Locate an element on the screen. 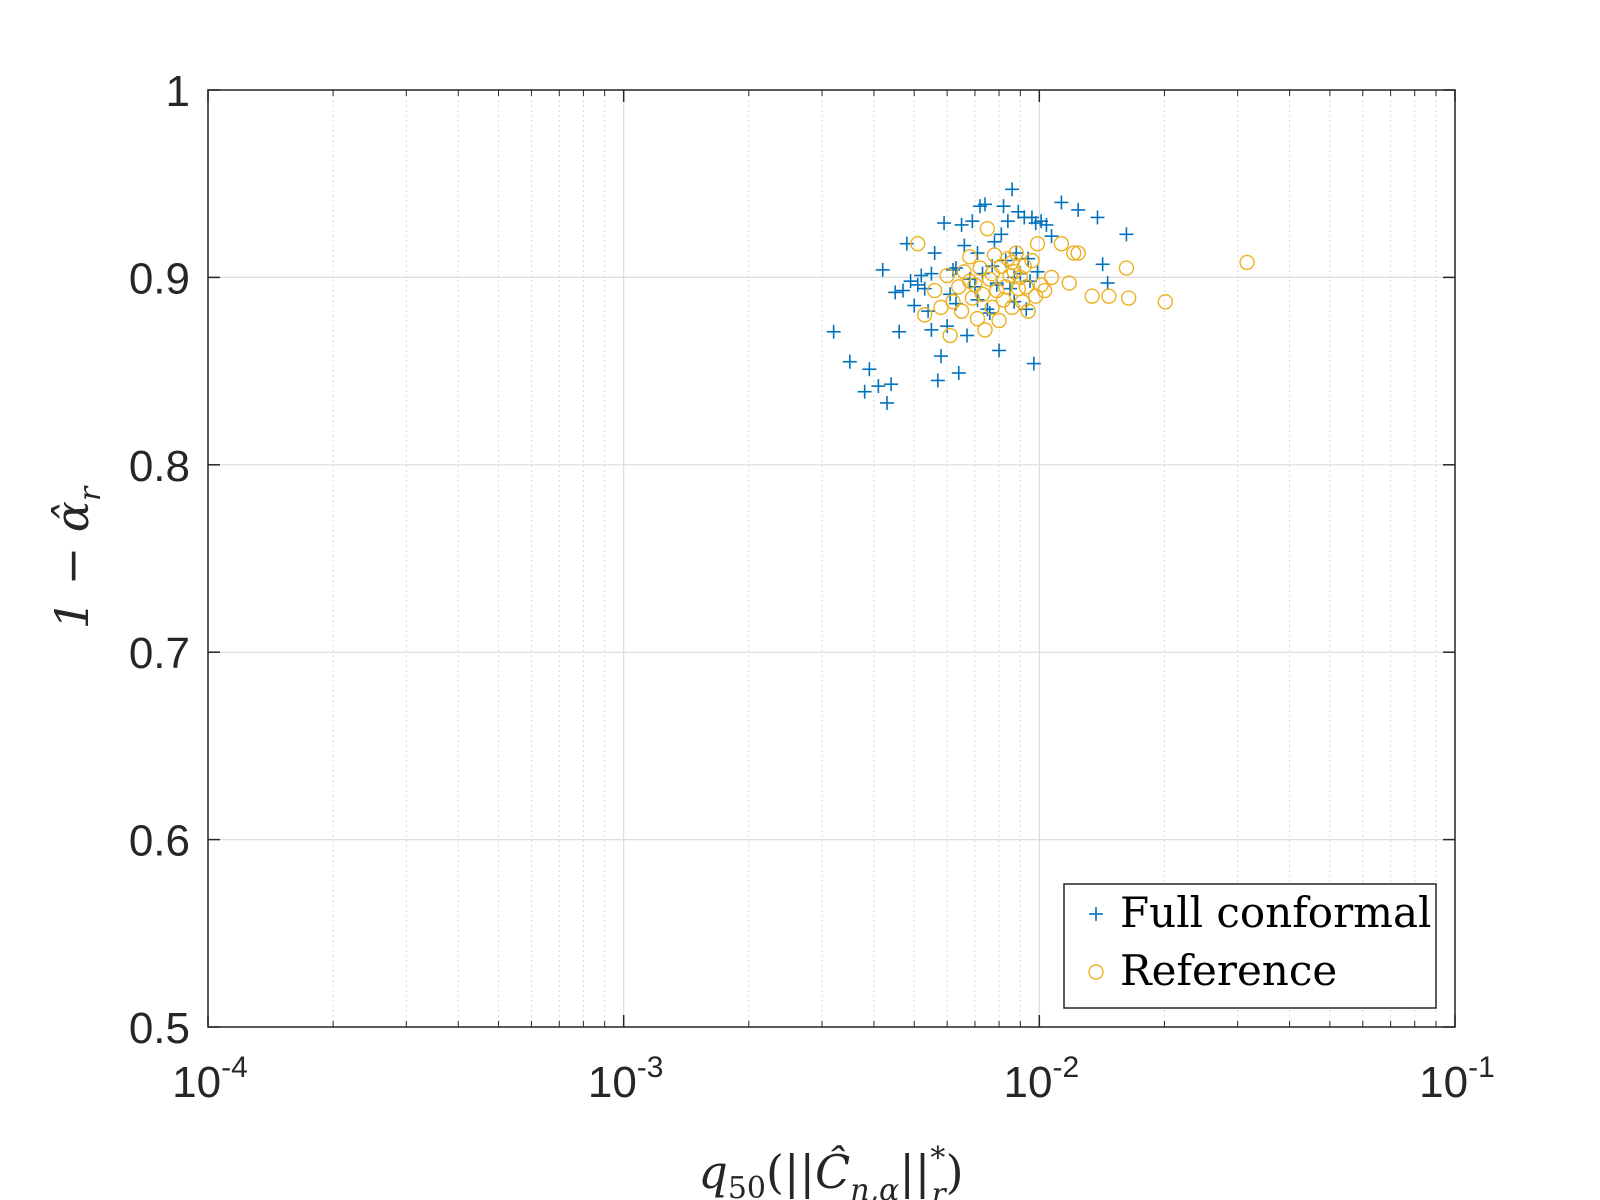 Image resolution: width=1600 pixels, height=1200 pixels. legend-label-reference: Reference is located at coordinates (1228, 970).